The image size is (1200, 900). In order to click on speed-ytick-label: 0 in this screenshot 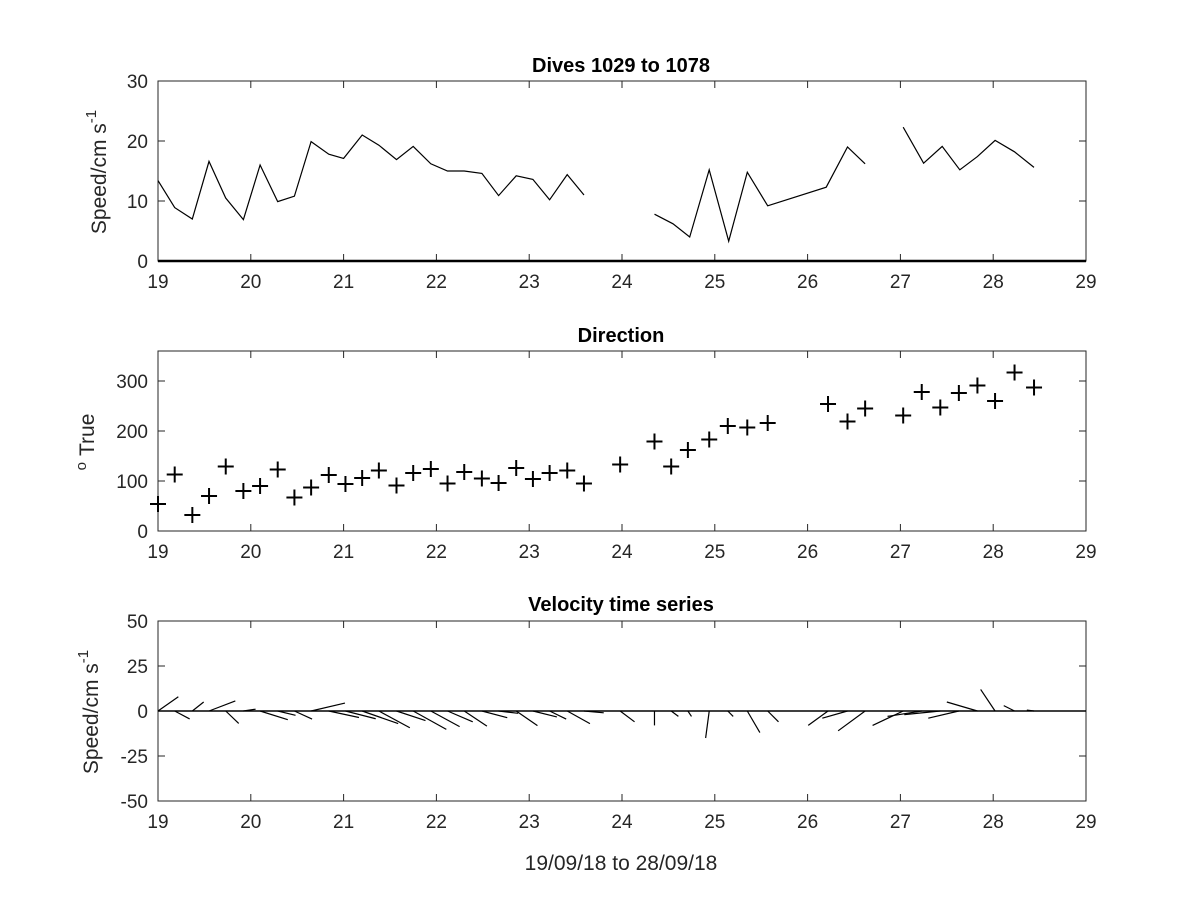, I will do `click(142, 262)`.